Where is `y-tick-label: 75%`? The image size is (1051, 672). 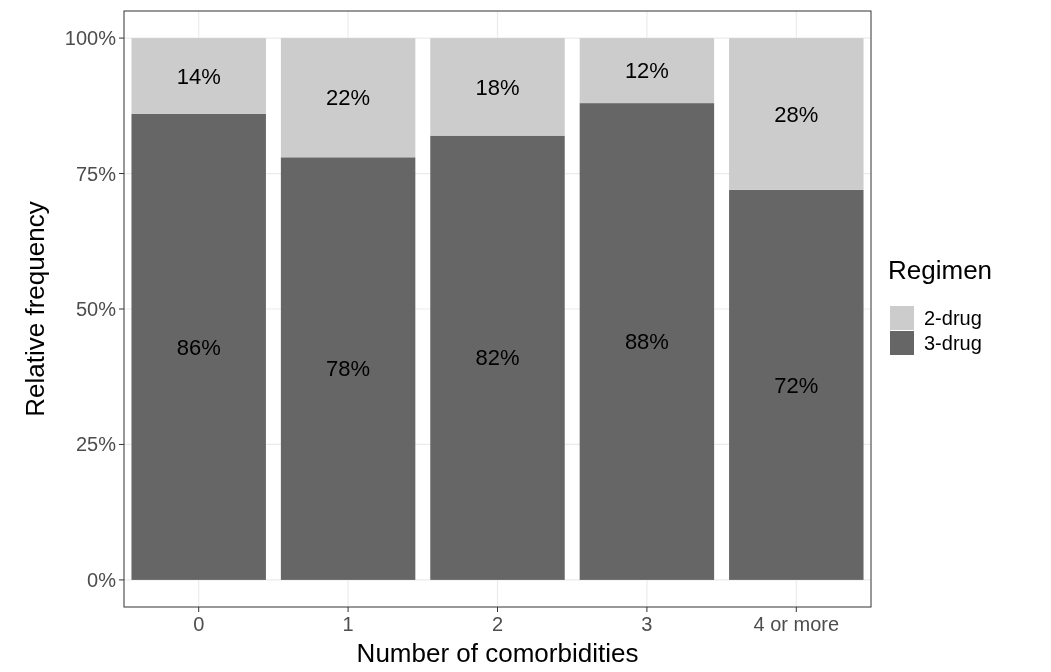 y-tick-label: 75% is located at coordinates (96, 173).